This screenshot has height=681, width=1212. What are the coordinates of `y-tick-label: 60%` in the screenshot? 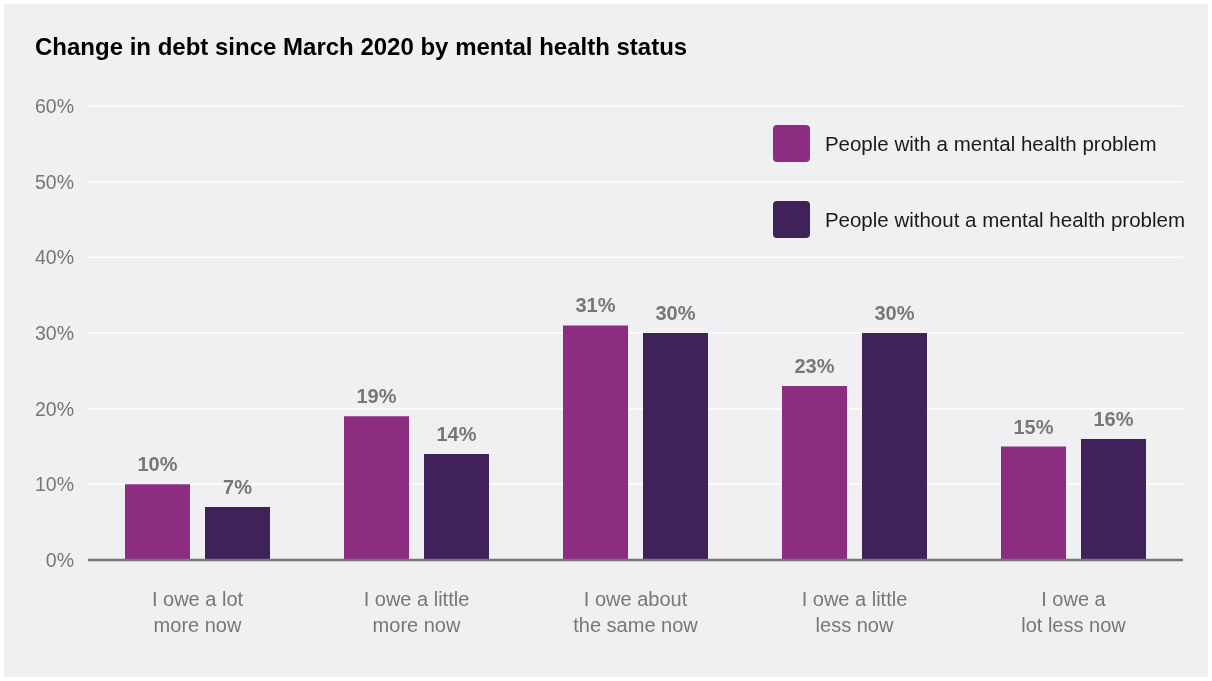 It's located at (54, 106).